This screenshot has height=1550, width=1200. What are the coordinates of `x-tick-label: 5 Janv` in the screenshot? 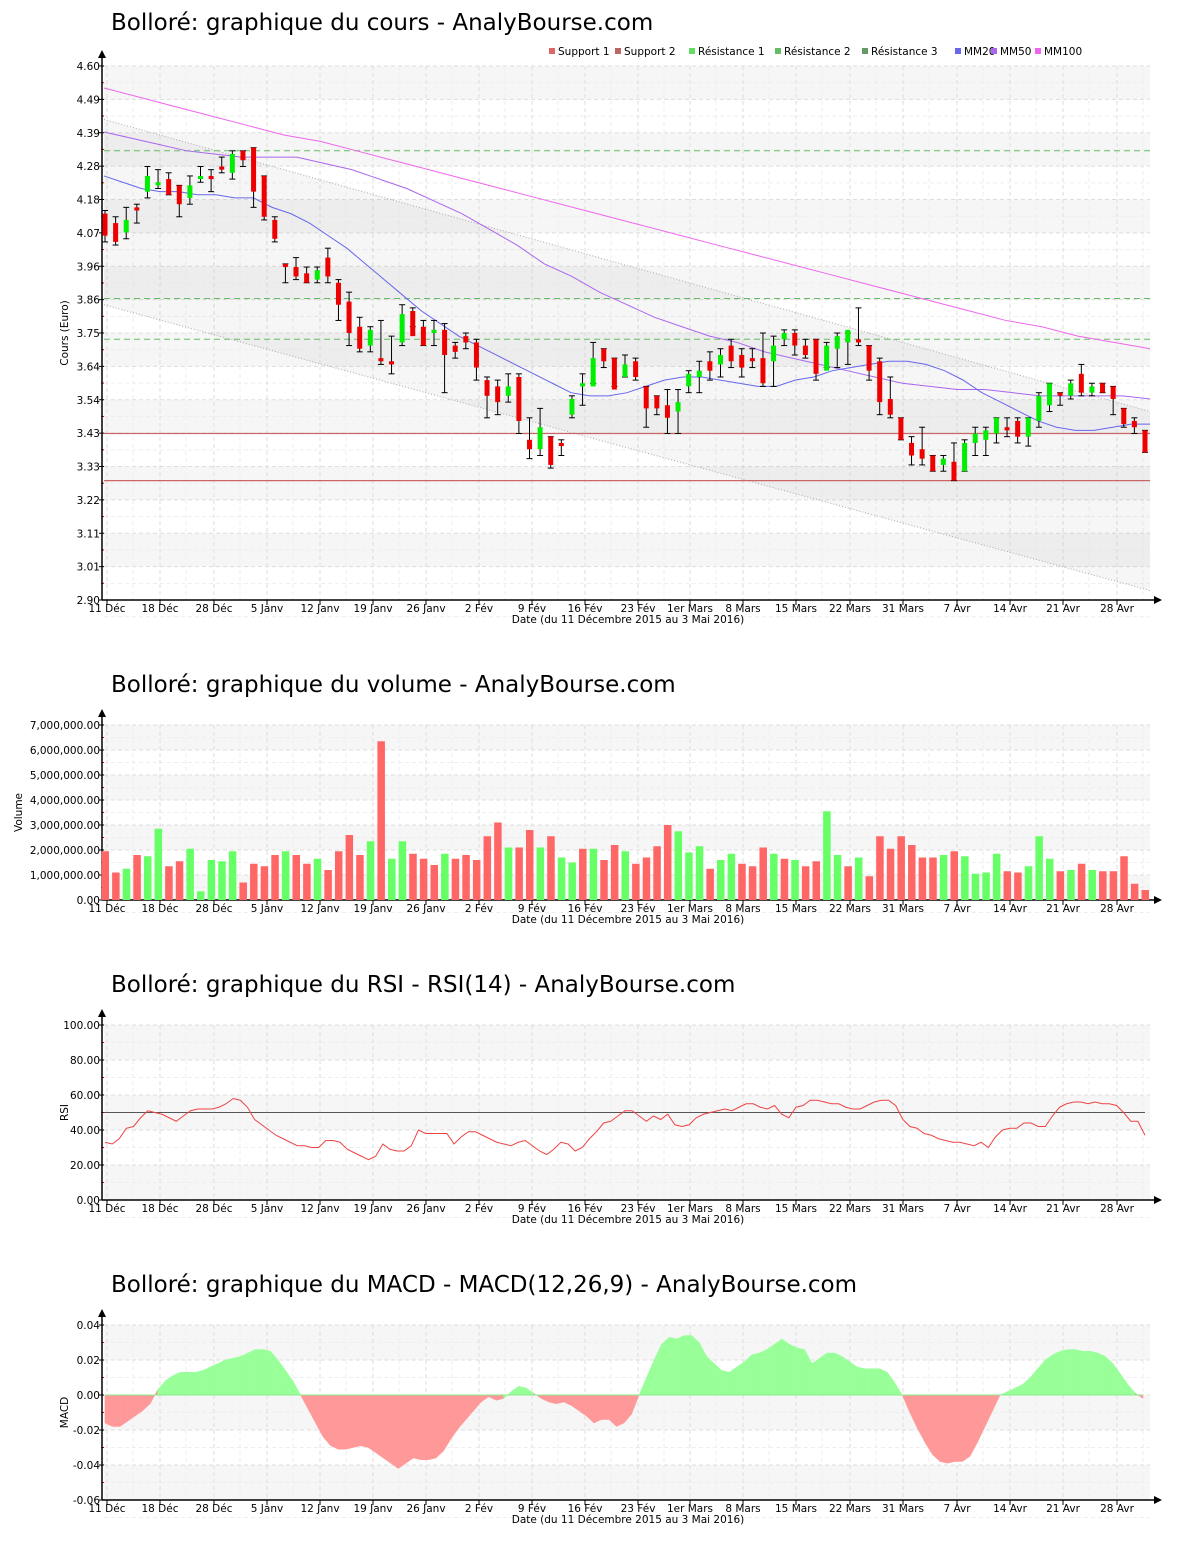 It's located at (267, 909).